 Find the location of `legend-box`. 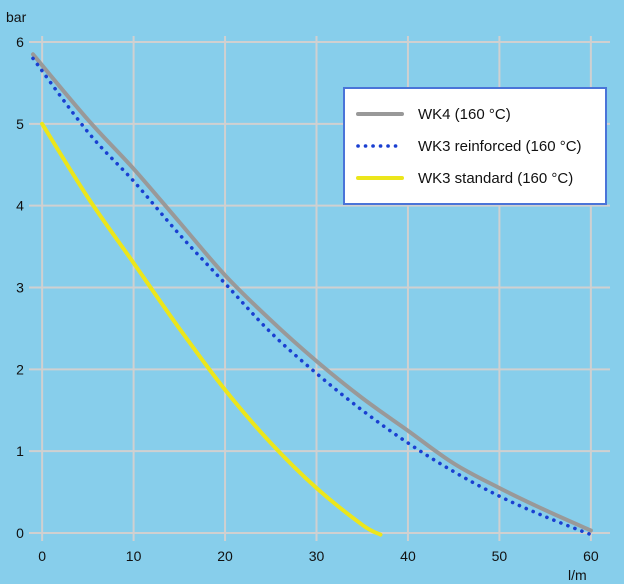

legend-box is located at coordinates (475, 146).